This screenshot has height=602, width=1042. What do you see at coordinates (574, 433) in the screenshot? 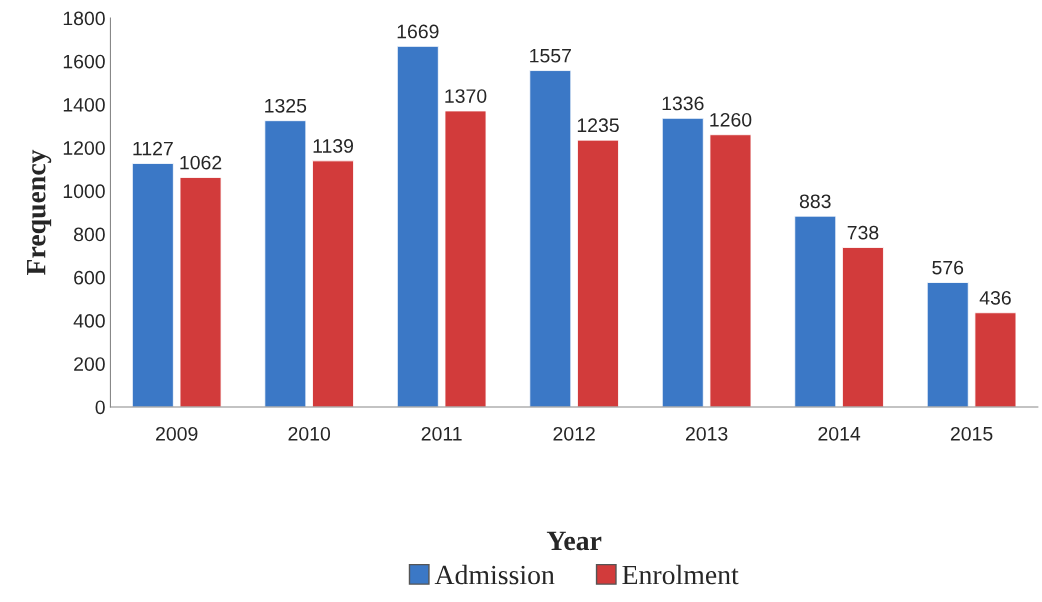
I see `x-tick-label: 2012` at bounding box center [574, 433].